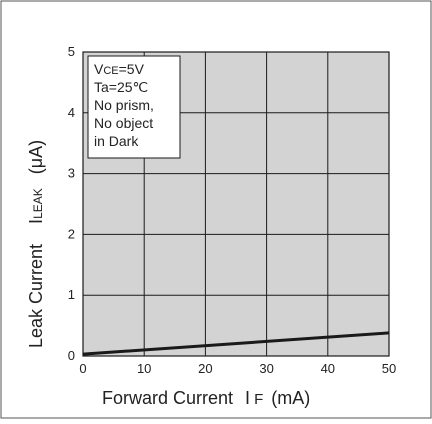  Describe the element at coordinates (71, 173) in the screenshot. I see `y-tick-label: 3` at that location.